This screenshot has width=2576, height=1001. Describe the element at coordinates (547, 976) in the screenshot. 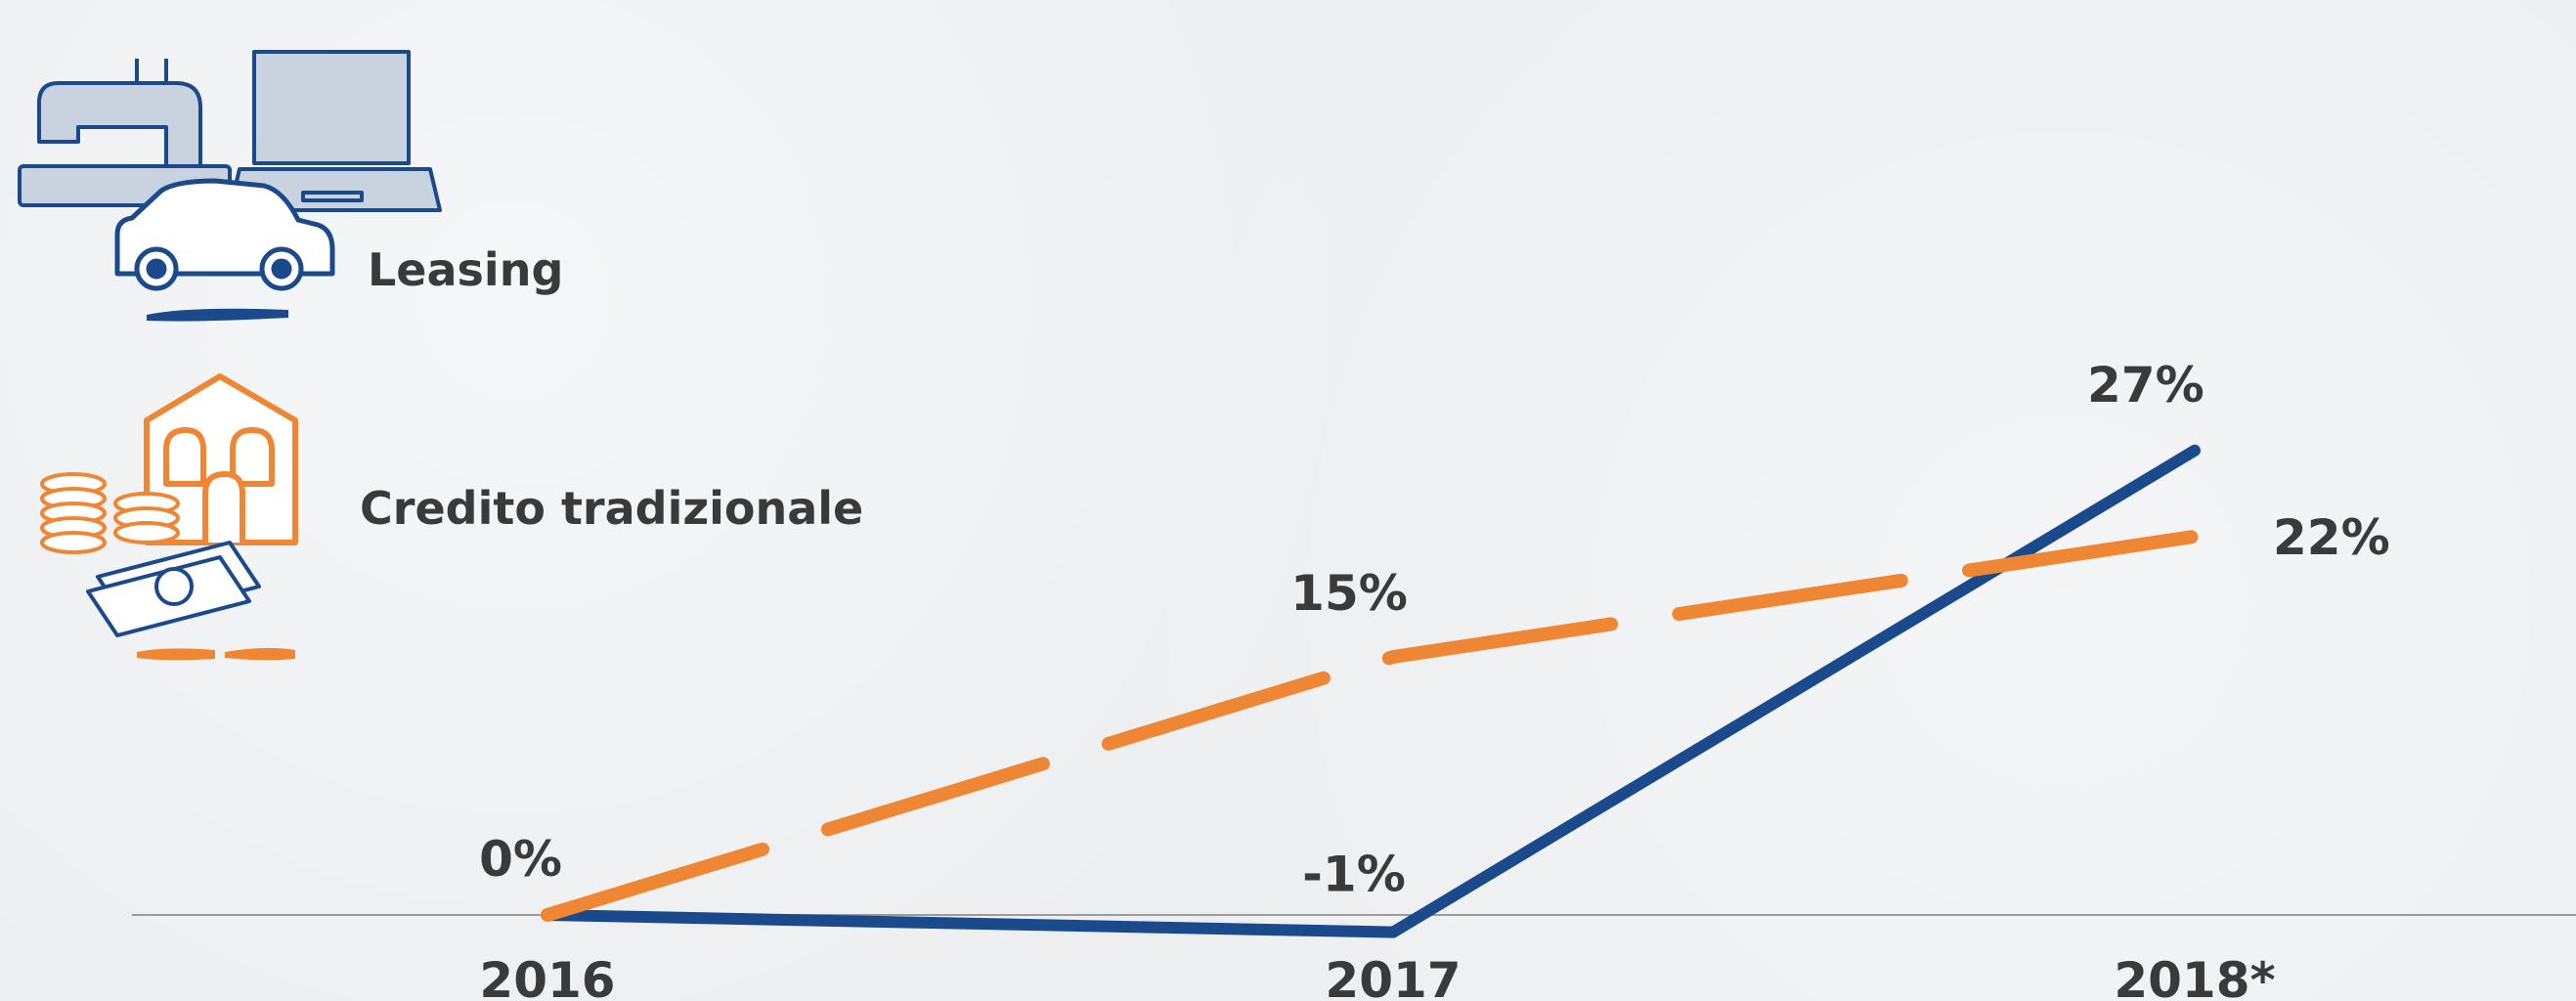

I see `x-tick-label: 2016` at that location.